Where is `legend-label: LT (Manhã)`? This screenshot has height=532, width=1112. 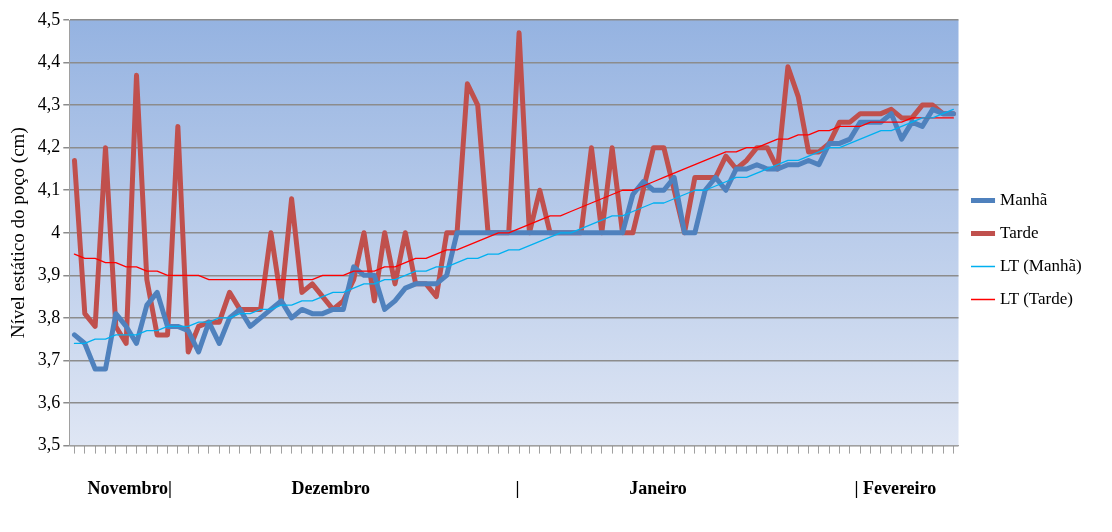 legend-label: LT (Manhã) is located at coordinates (1041, 265).